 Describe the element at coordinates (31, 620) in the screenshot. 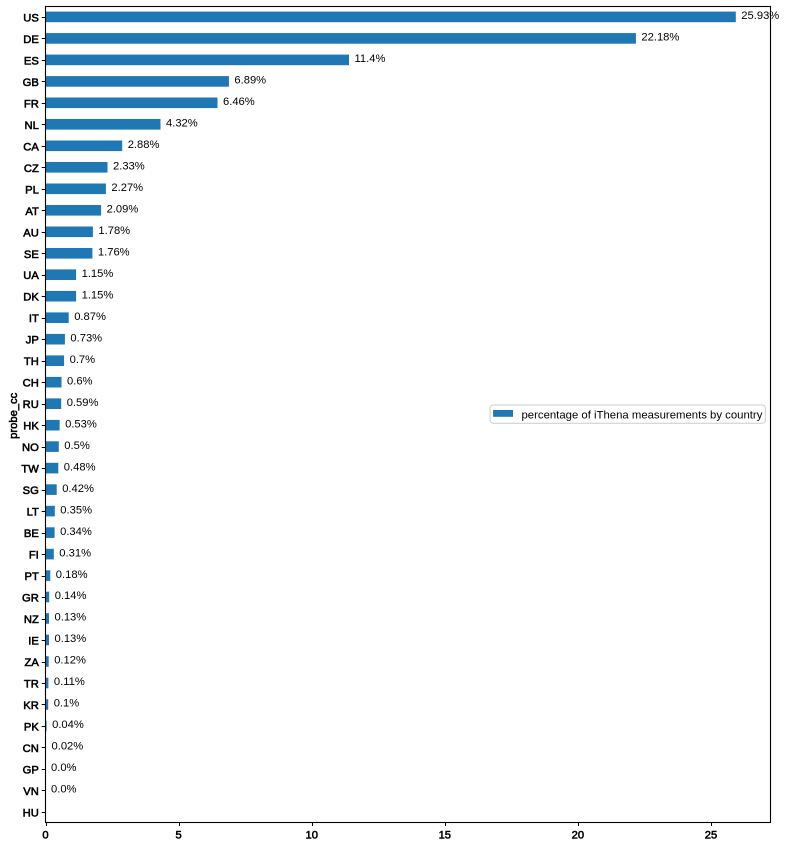

I see `svg-text: NZ` at that location.